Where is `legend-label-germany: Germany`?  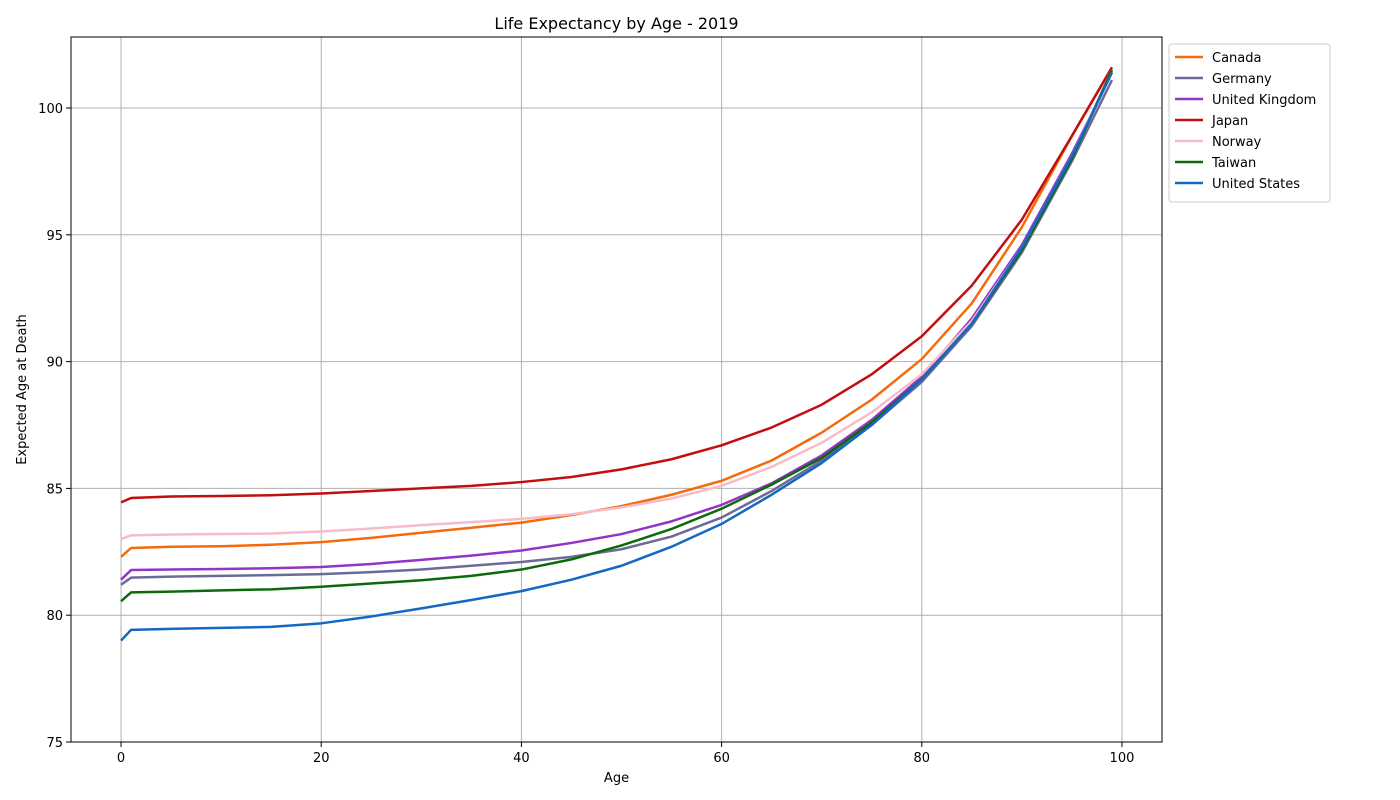 legend-label-germany: Germany is located at coordinates (1242, 79).